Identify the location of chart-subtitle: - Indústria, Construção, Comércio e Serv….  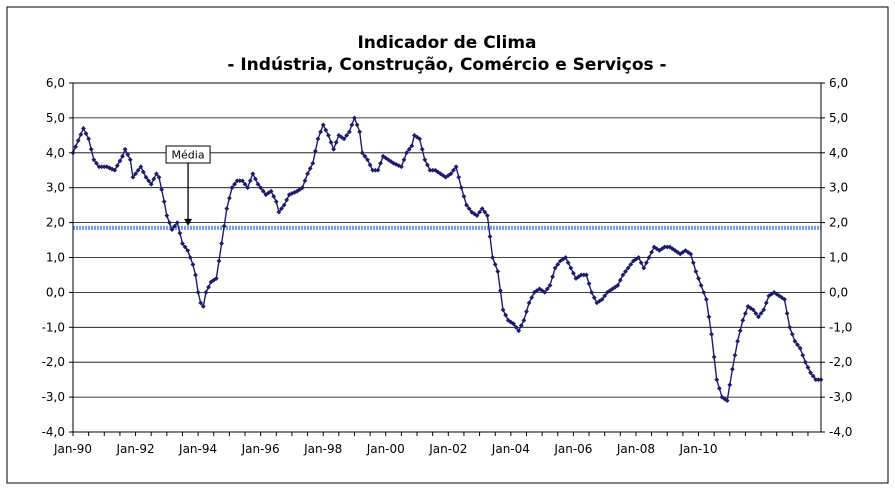
(446, 65).